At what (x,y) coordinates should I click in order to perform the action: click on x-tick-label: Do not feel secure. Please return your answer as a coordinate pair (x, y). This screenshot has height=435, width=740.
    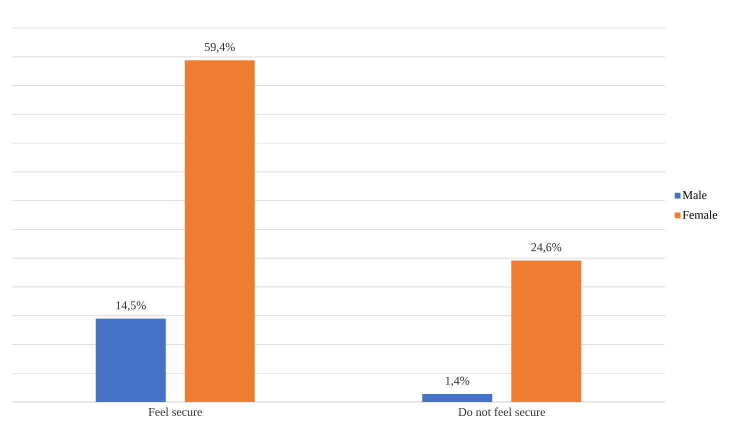
    Looking at the image, I should click on (501, 412).